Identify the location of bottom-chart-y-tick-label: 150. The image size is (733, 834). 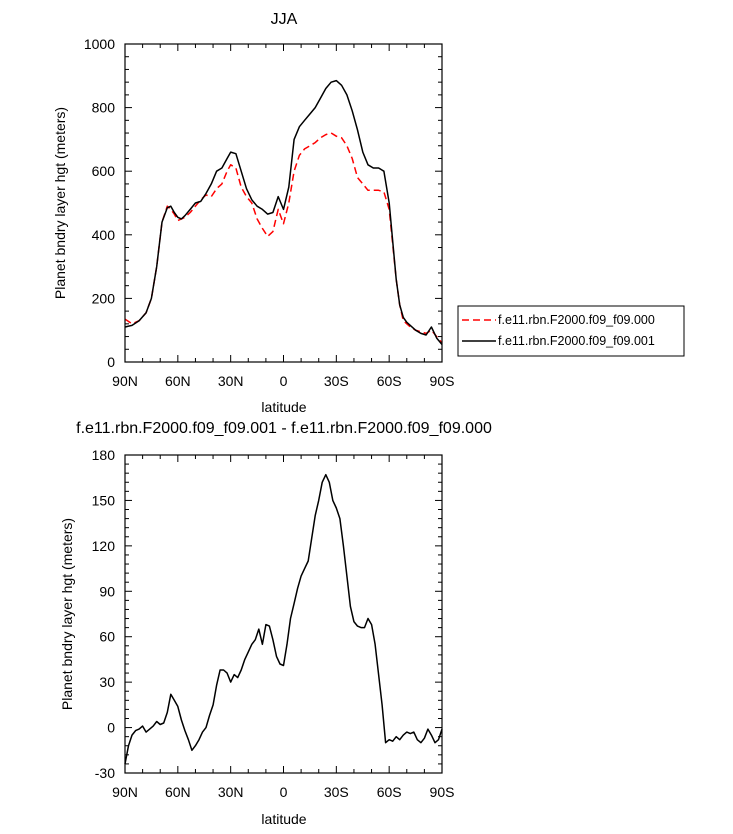
(104, 500).